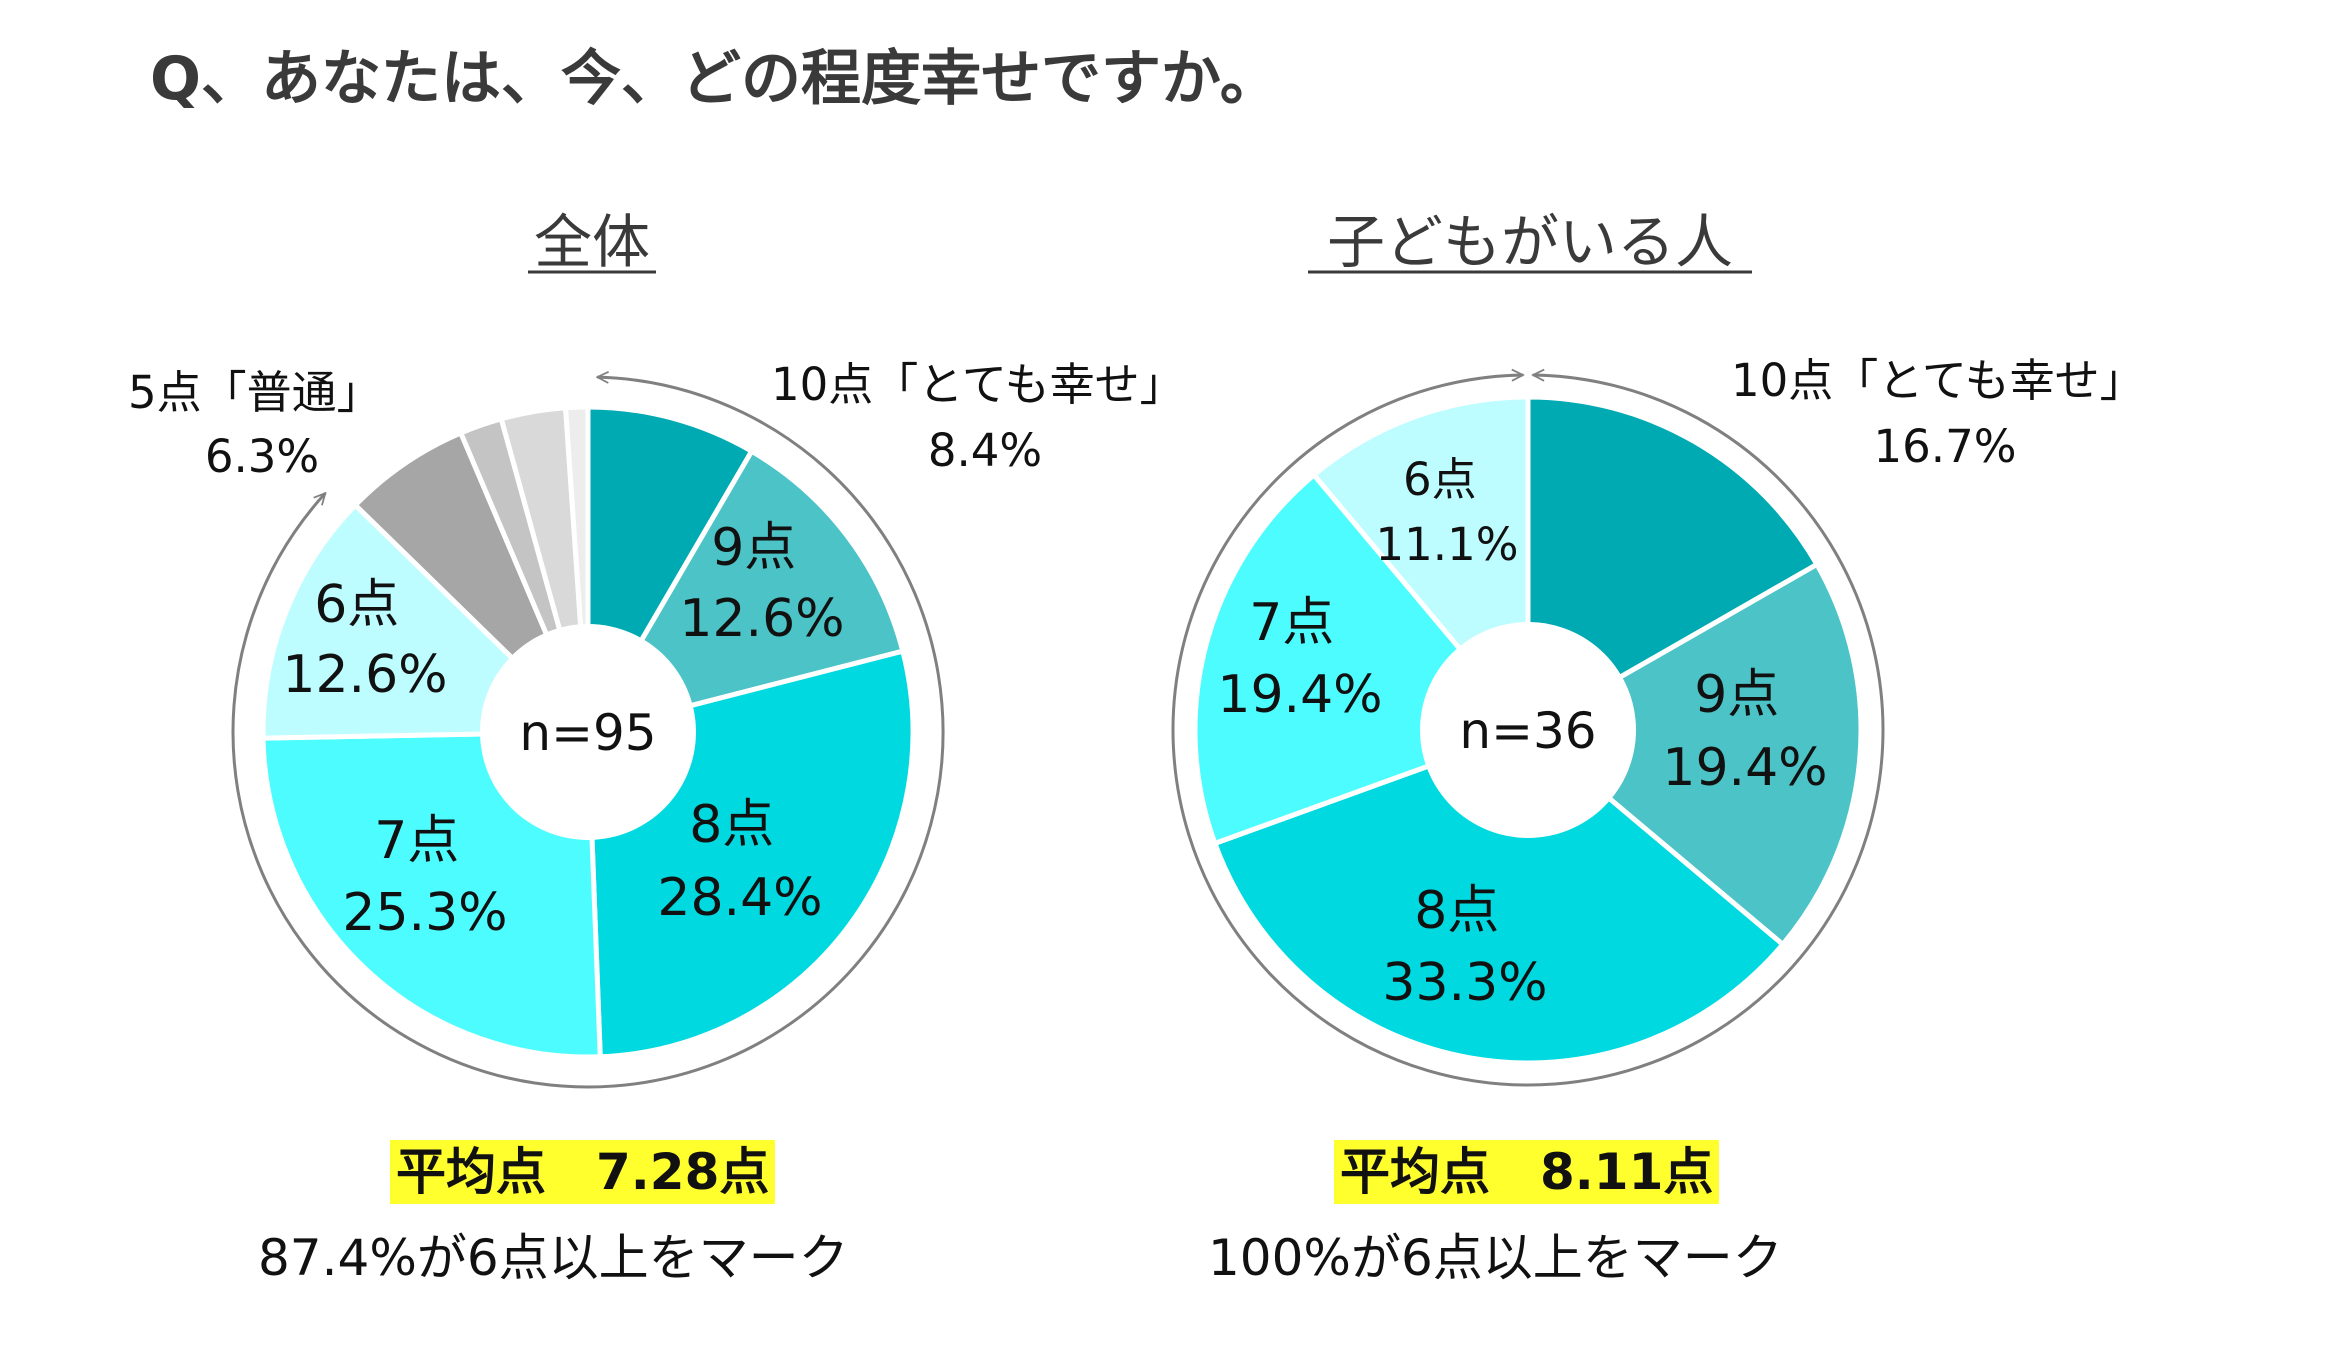 The width and height of the screenshot is (2343, 1371). I want to click on slice-label-10: 10点「とても幸せ」 8.4%, so click(985, 417).